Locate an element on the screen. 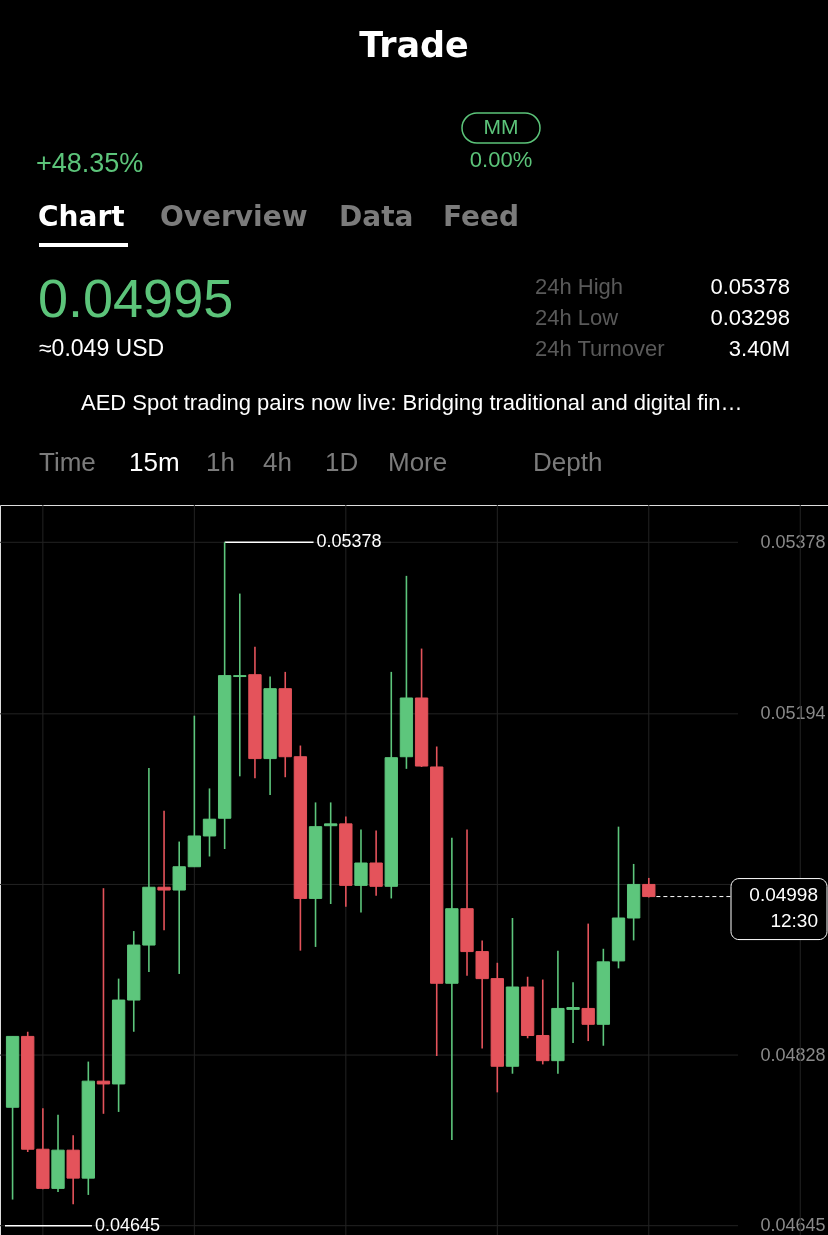  ref-line-label: 0.04645 is located at coordinates (127, 1224).